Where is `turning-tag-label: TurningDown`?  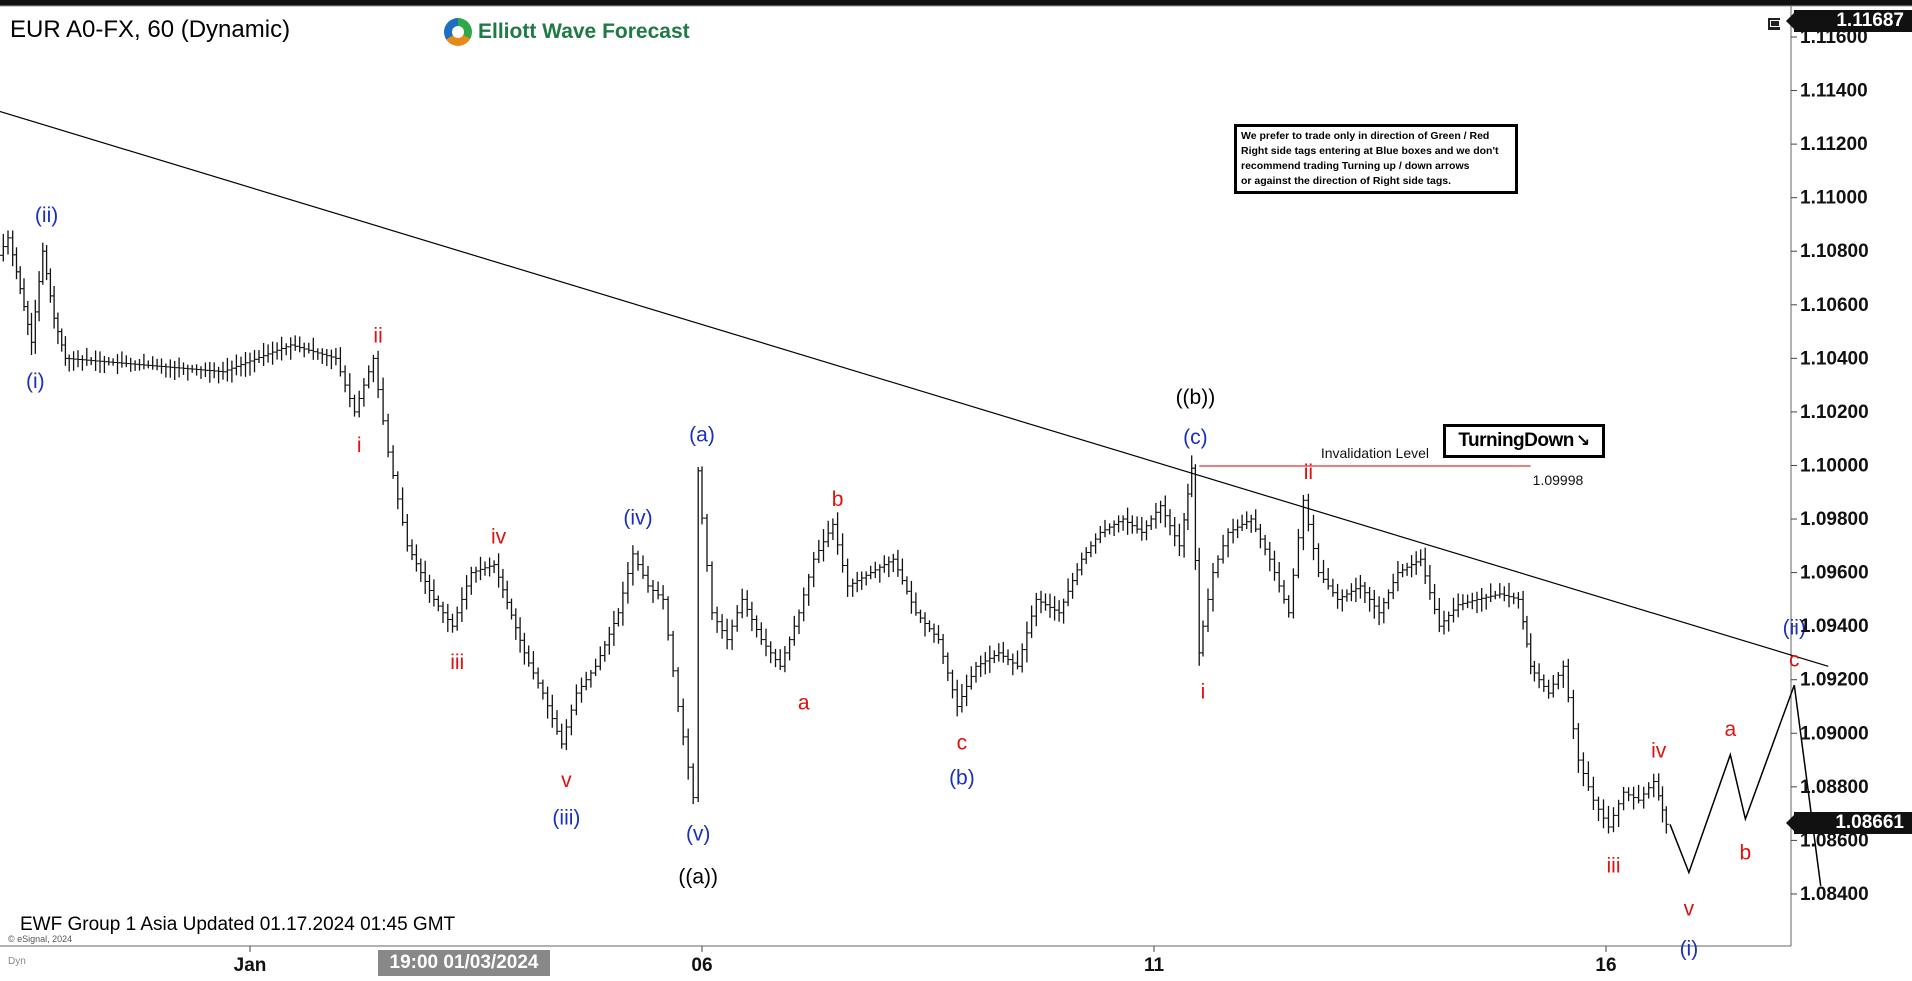
turning-tag-label: TurningDown is located at coordinates (1516, 440).